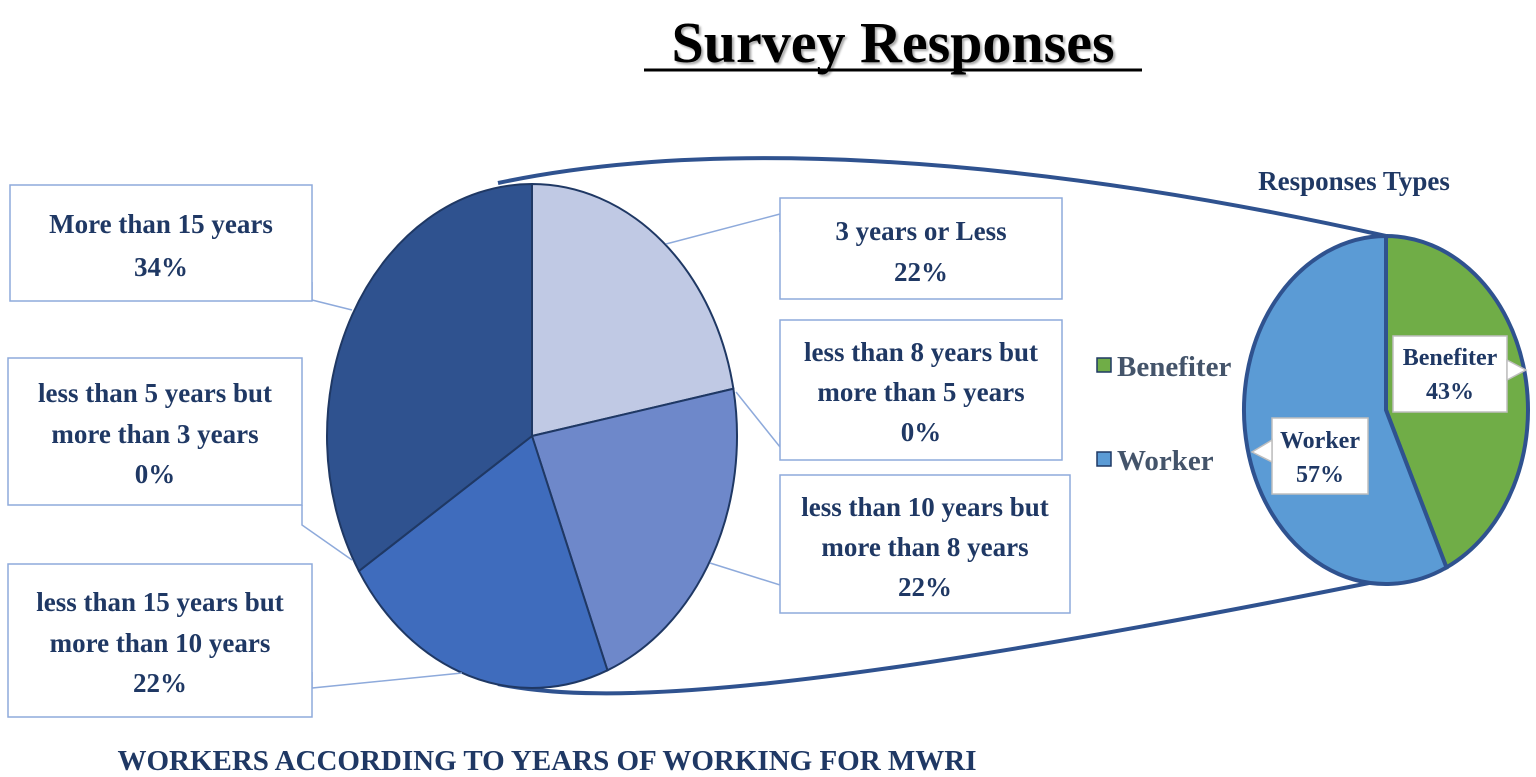 The height and width of the screenshot is (777, 1536). Describe the element at coordinates (161, 224) in the screenshot. I see `callout-label: More than 15 years` at that location.